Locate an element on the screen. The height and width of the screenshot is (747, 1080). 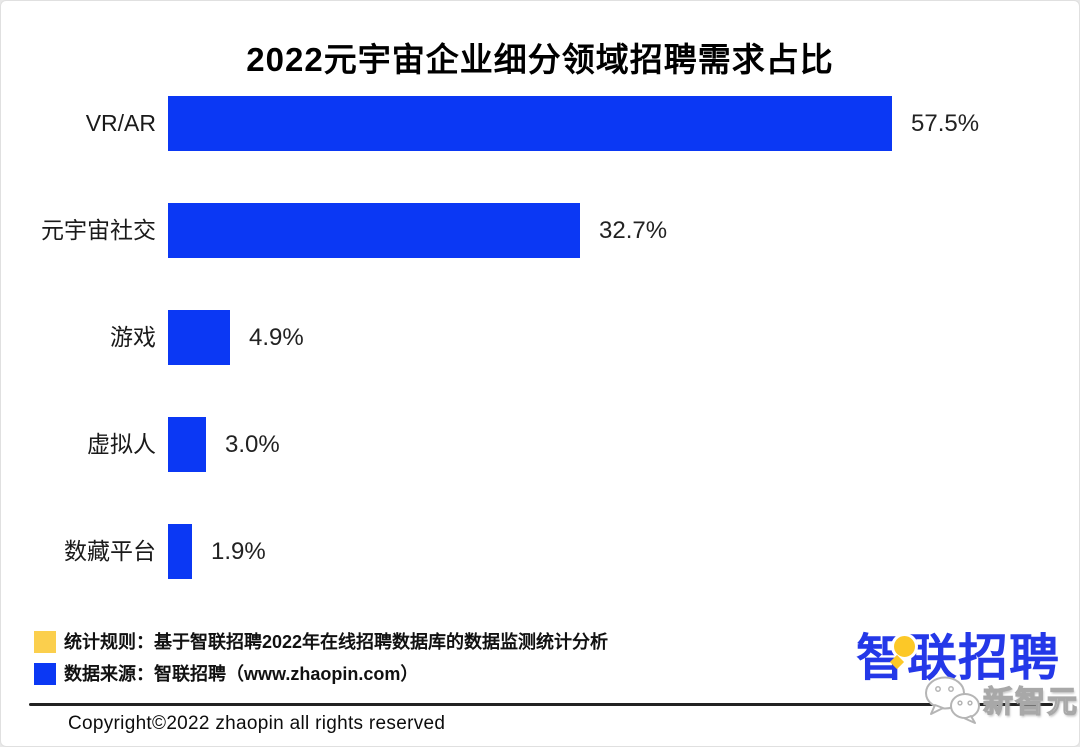
category-label: 数藏平台 is located at coordinates (110, 551).